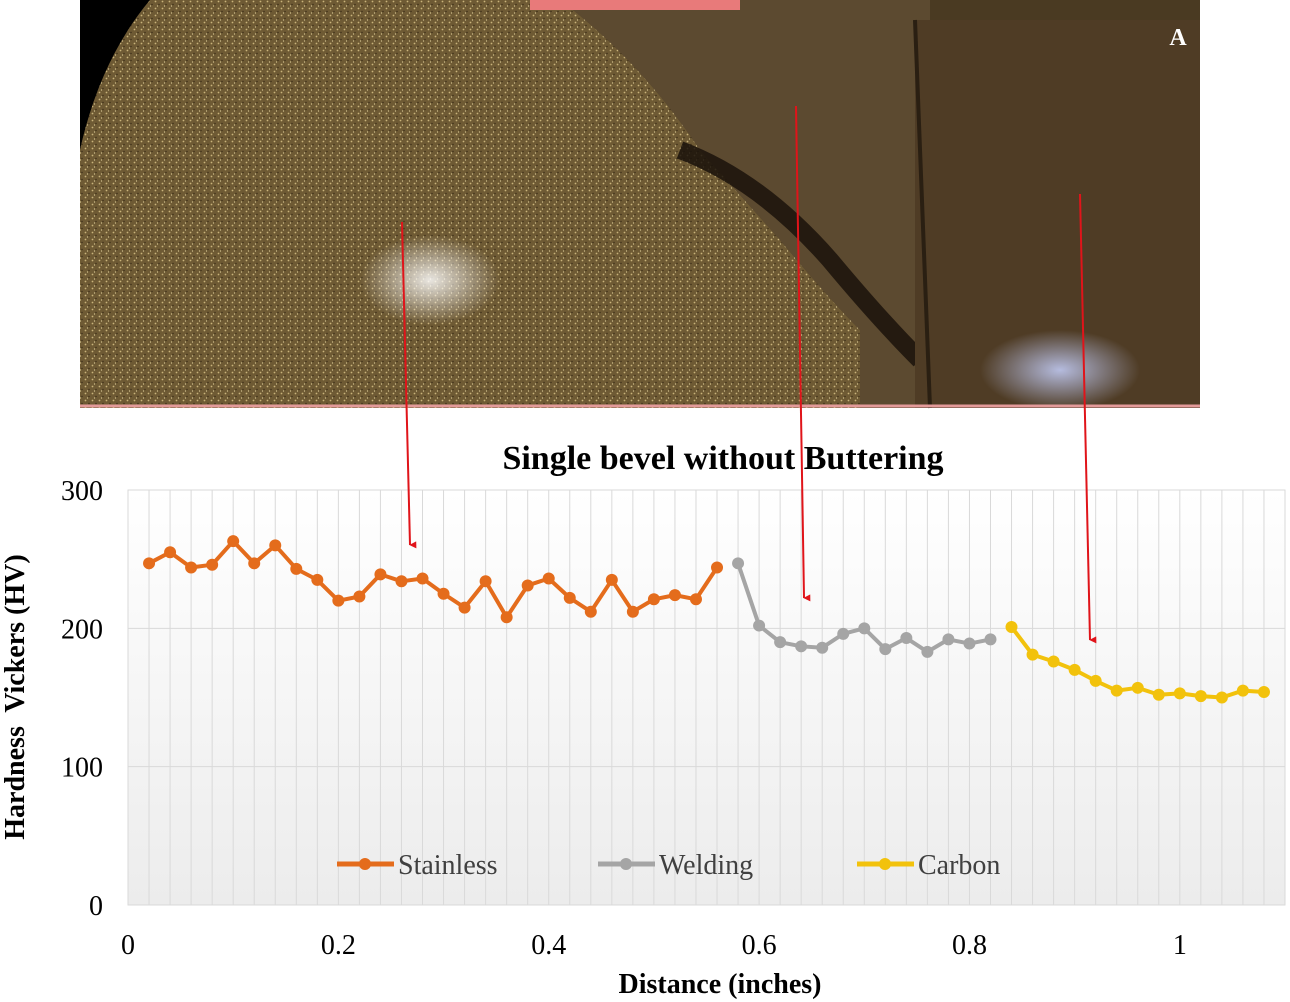 The image size is (1290, 1002). Describe the element at coordinates (803, 353) in the screenshot. I see `arrow-welding` at that location.